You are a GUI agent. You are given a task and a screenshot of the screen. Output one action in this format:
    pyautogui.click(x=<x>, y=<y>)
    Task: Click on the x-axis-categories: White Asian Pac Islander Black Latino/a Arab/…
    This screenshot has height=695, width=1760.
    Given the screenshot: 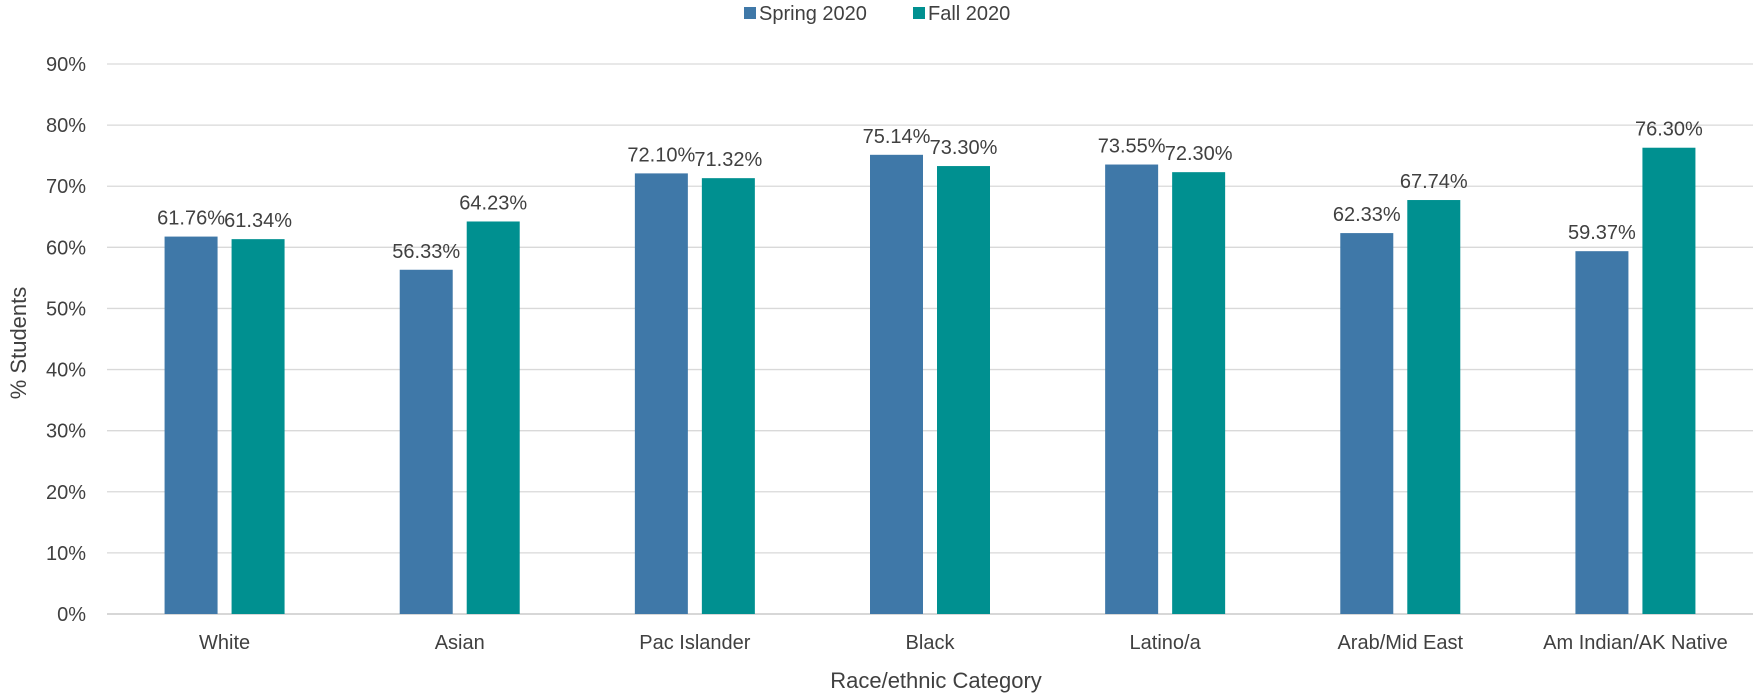 What is the action you would take?
    pyautogui.click(x=963, y=643)
    